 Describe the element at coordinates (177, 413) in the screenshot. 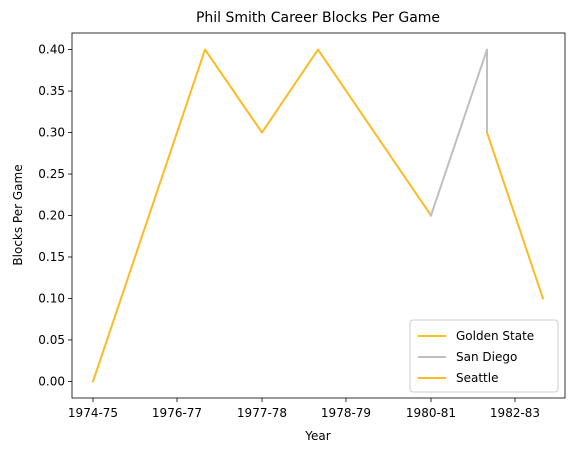

I see `x-tick-label: 1976-77` at that location.